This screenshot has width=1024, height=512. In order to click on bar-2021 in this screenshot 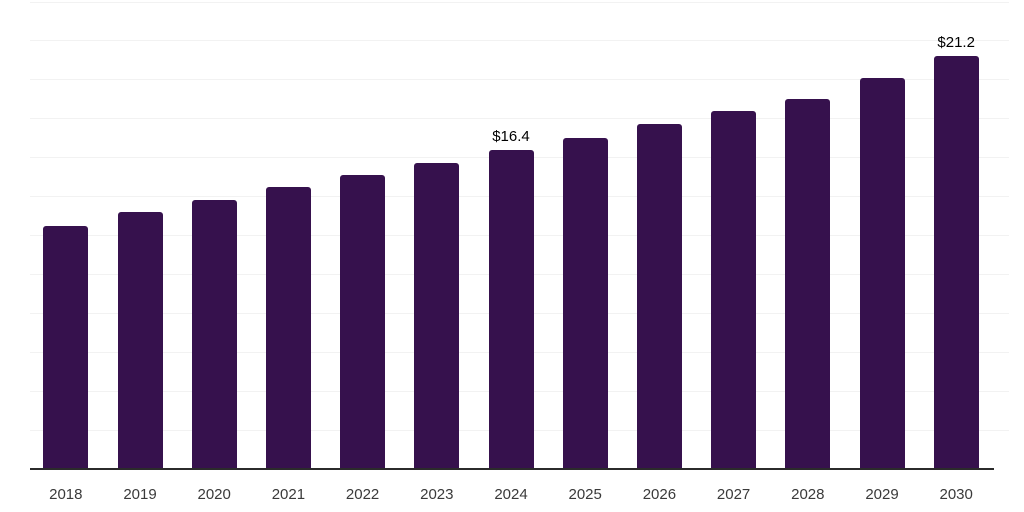, I will do `click(288, 327)`.